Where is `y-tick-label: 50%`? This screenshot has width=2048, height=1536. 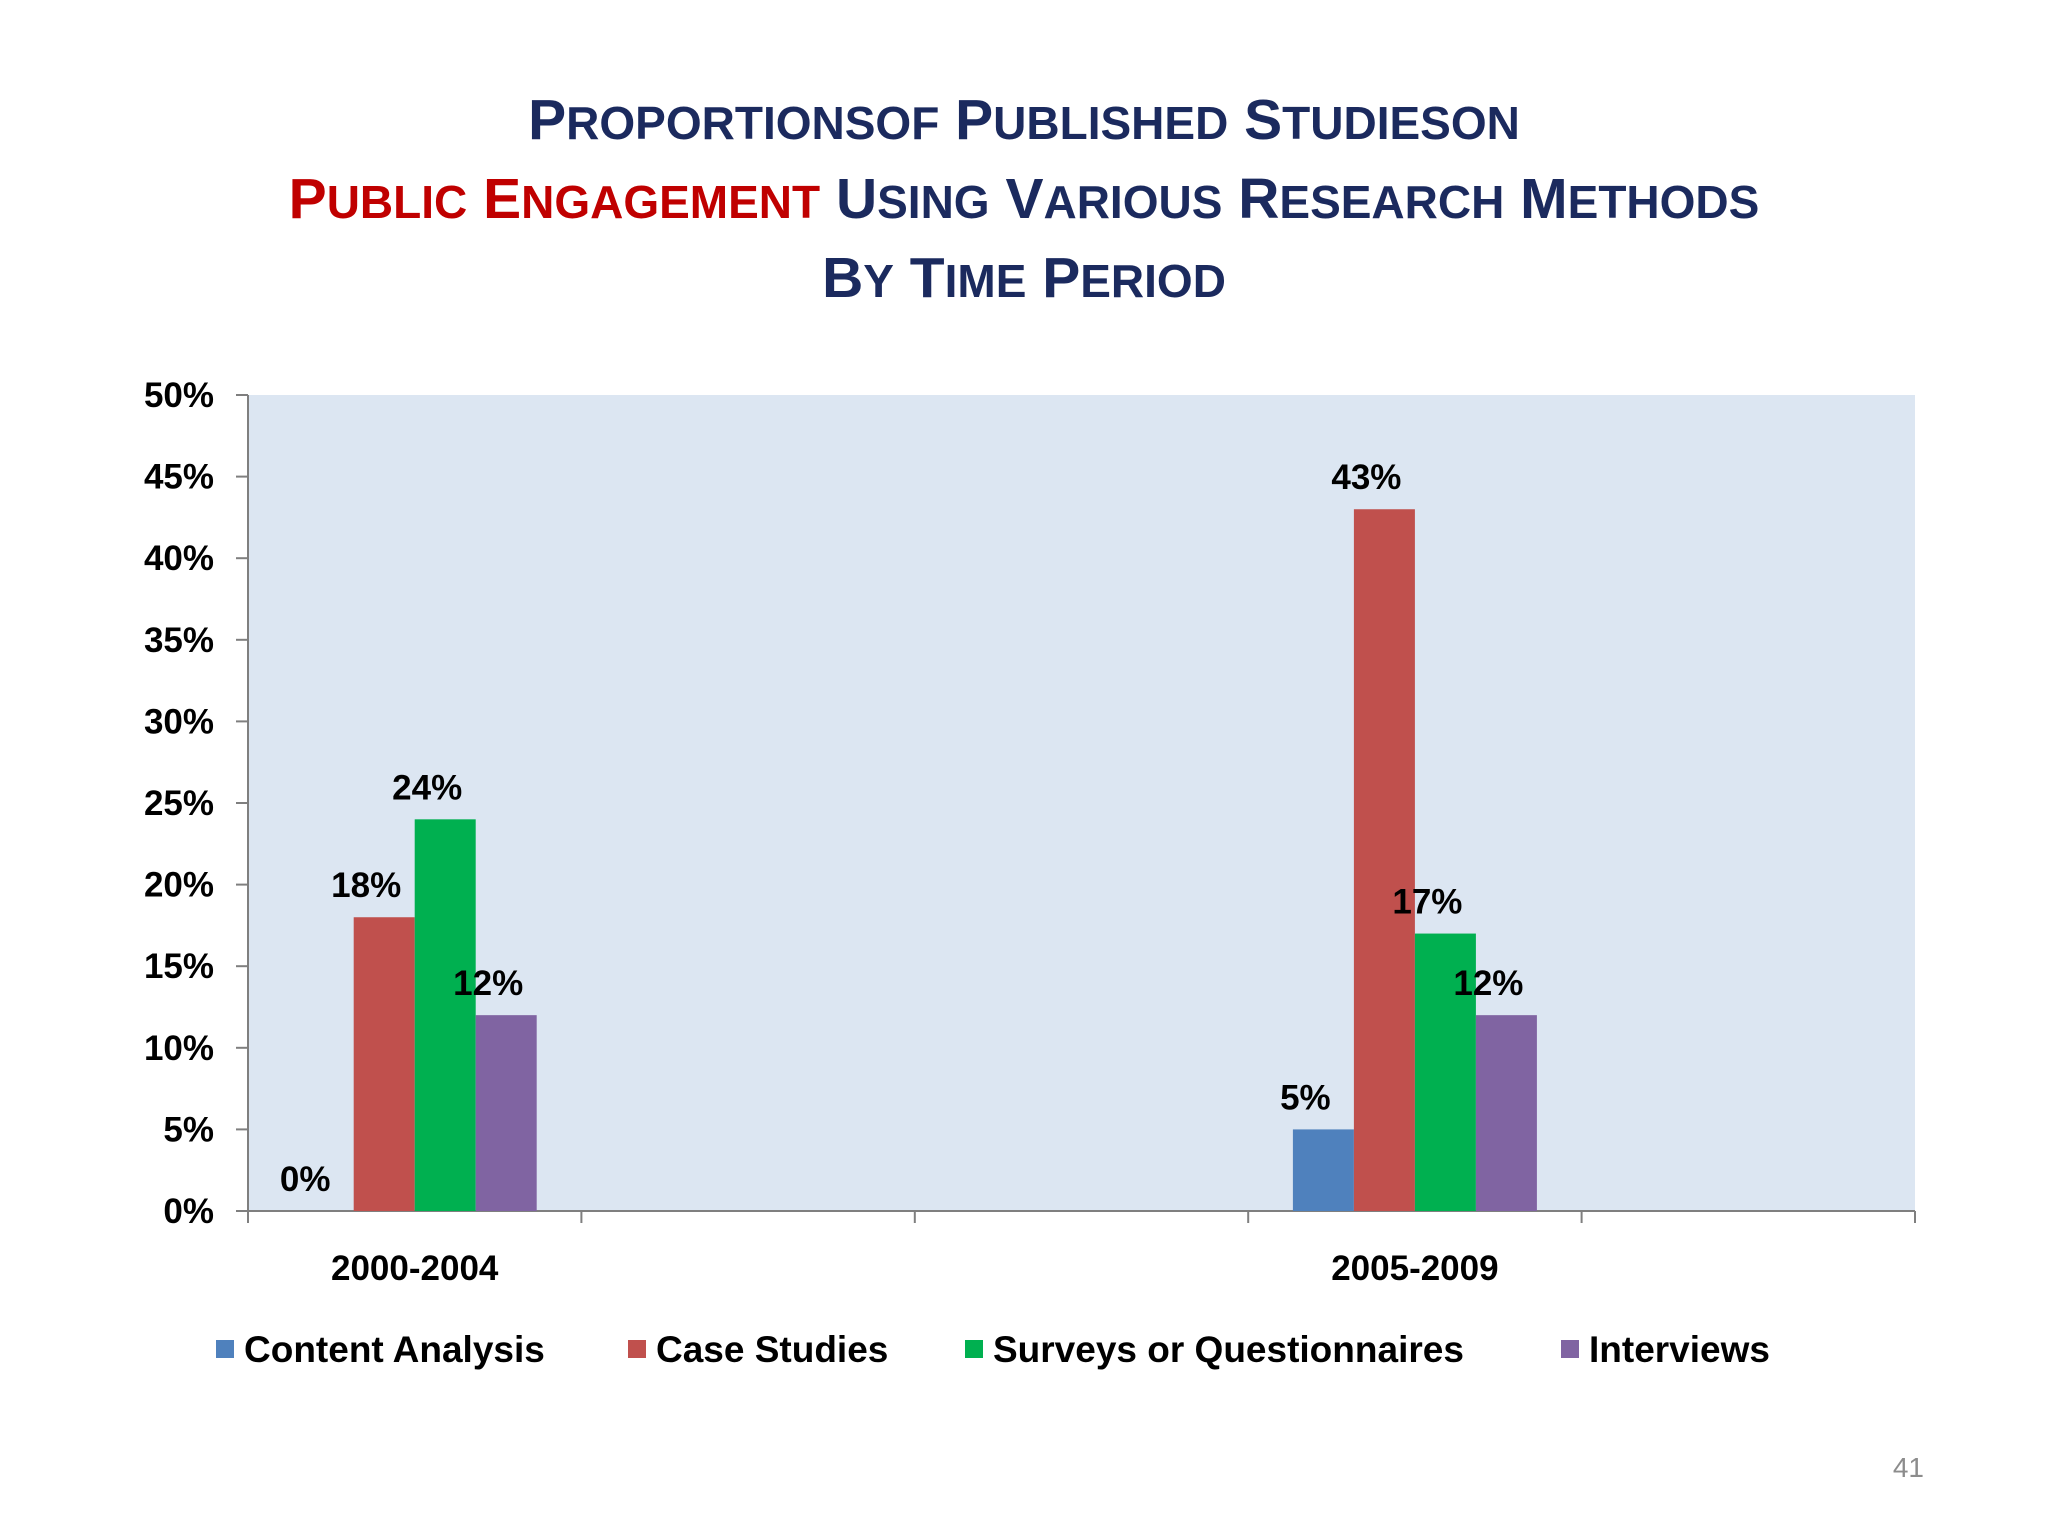
y-tick-label: 50% is located at coordinates (179, 395).